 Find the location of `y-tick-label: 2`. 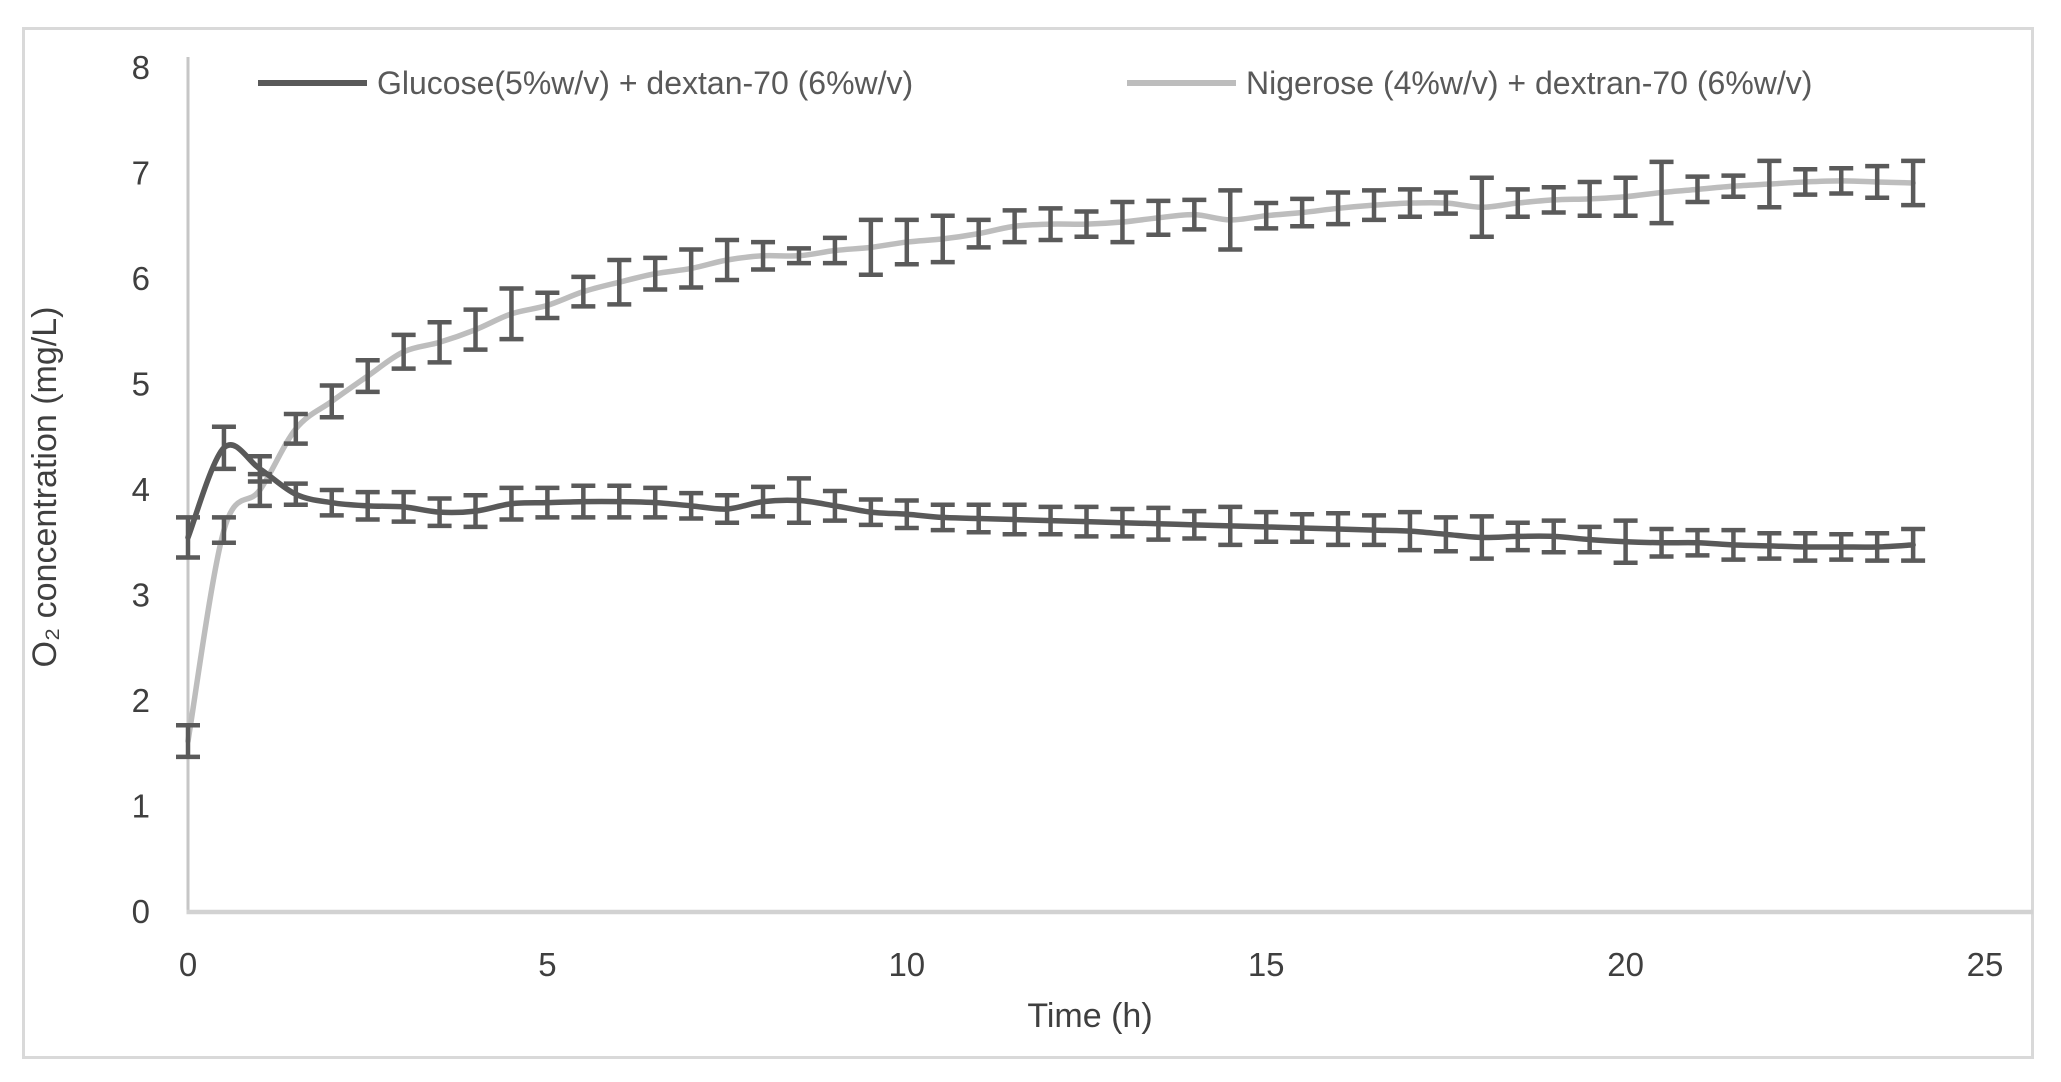

y-tick-label: 2 is located at coordinates (141, 700).